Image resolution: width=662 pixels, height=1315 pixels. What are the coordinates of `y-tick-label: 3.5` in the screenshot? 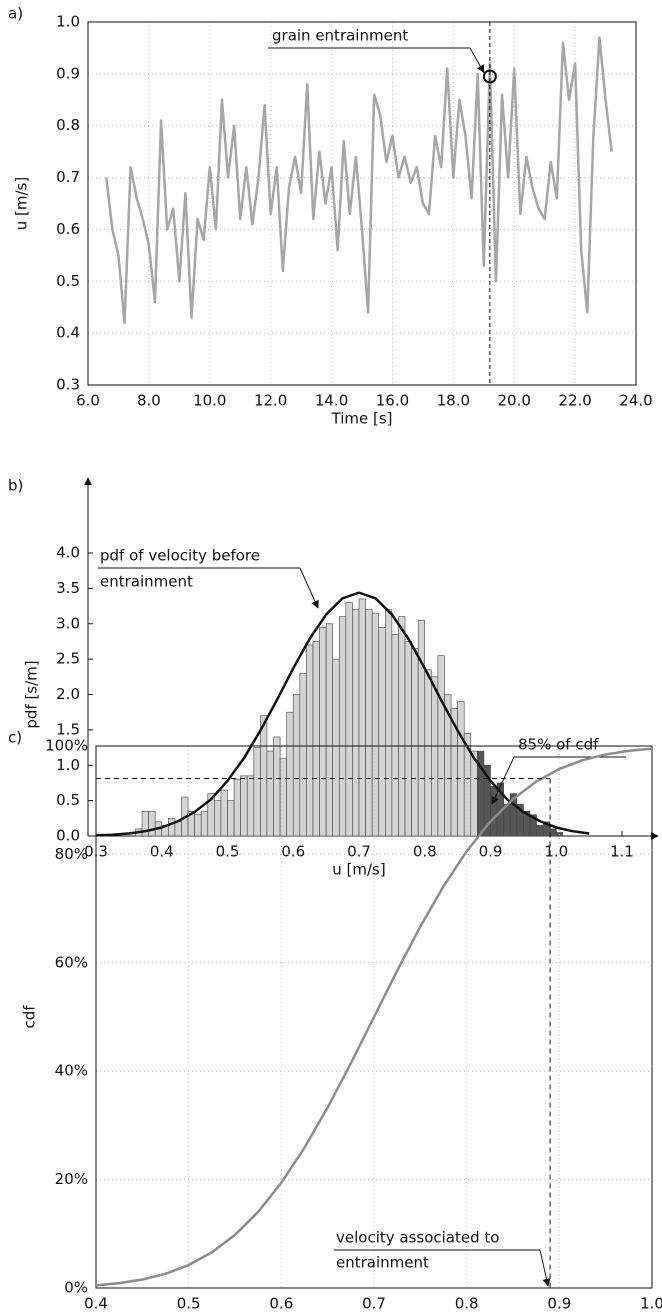 It's located at (68, 588).